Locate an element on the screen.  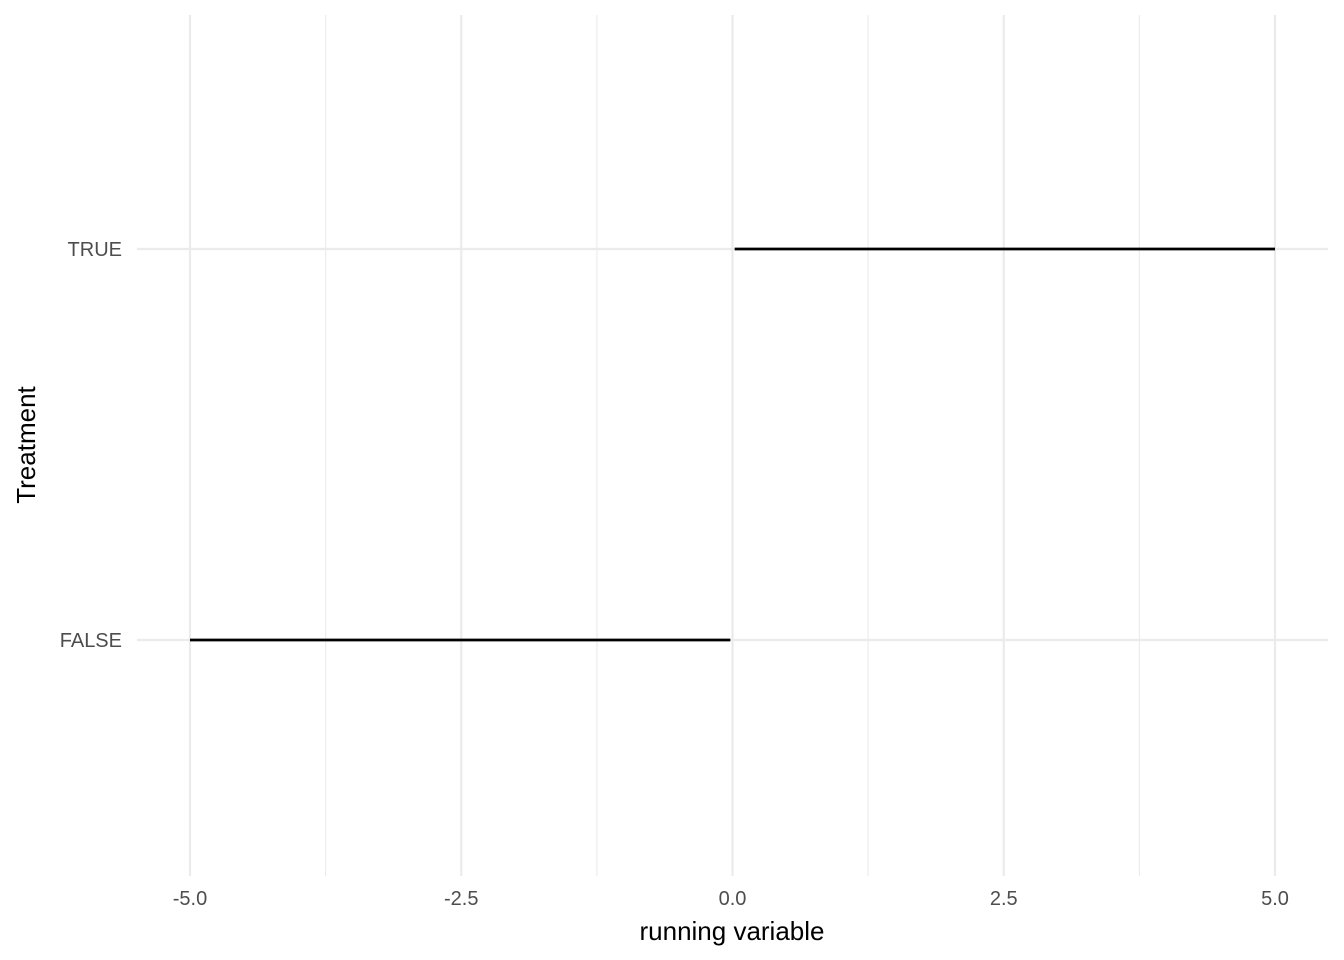
x-tick-label: 0.0 is located at coordinates (733, 899).